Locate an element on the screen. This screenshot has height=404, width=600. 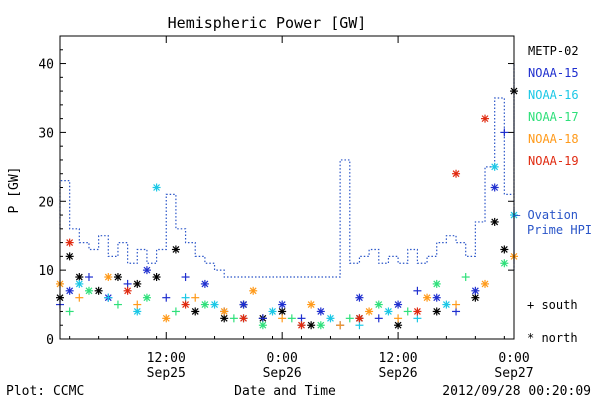
ovation-legend-line1: — Ovation is located at coordinates (546, 215).